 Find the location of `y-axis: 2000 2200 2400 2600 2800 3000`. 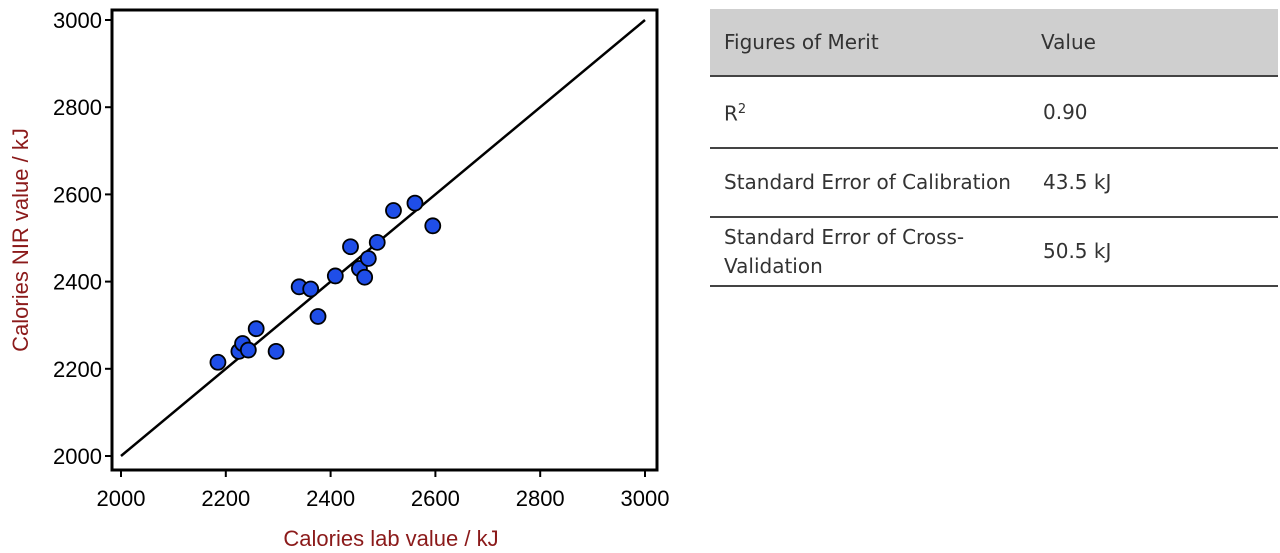

y-axis: 2000 2200 2400 2600 2800 3000 is located at coordinates (82, 238).